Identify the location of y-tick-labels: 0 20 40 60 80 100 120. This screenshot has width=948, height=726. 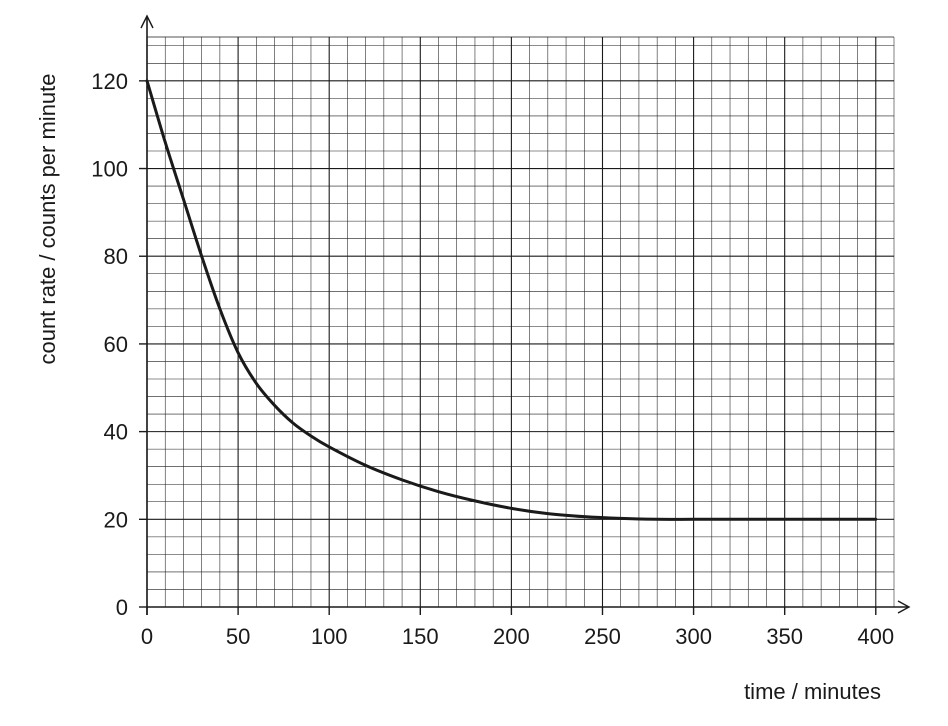
(109, 344).